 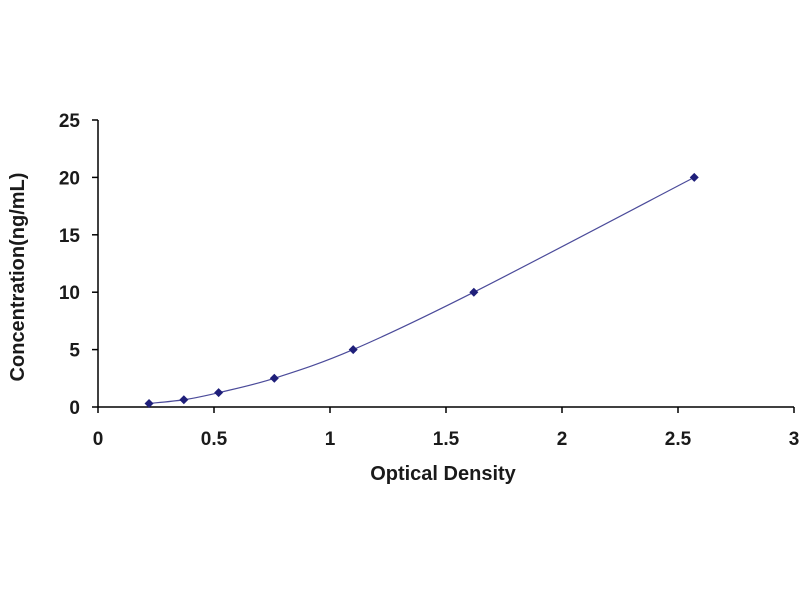 I want to click on x-tick-label: 1, so click(x=330, y=439).